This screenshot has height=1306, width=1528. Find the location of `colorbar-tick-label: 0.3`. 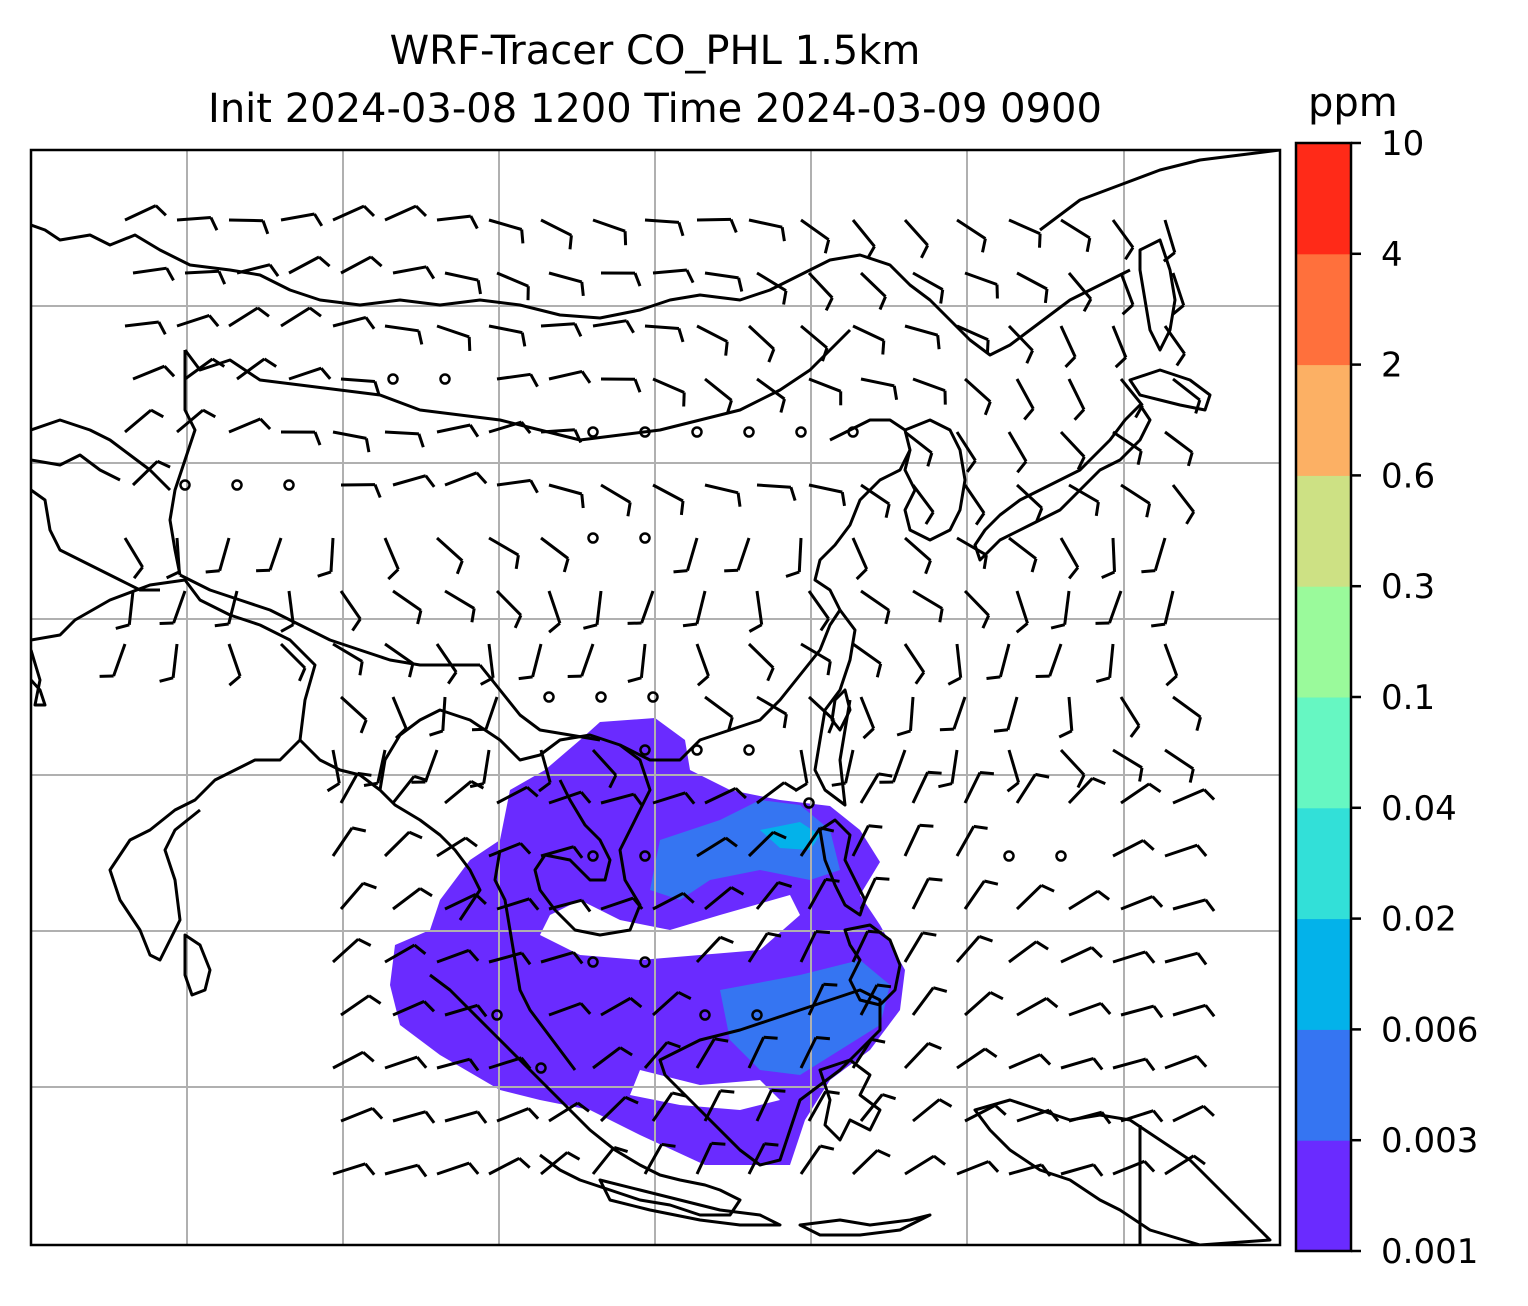

colorbar-tick-label: 0.3 is located at coordinates (1408, 587).